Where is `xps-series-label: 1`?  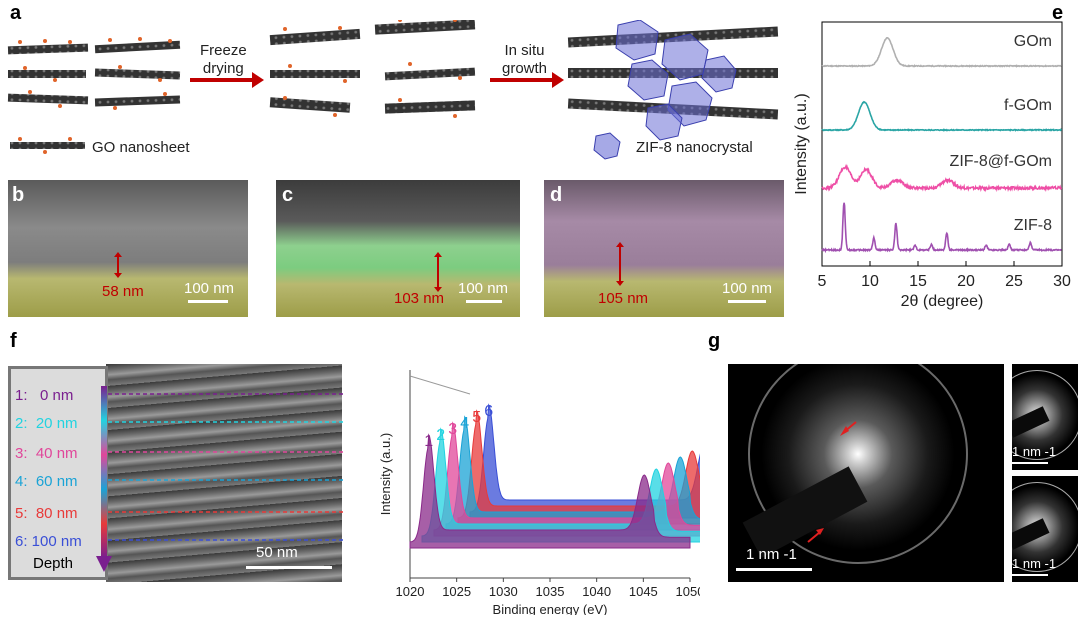
xps-series-label: 1 is located at coordinates (428, 441).